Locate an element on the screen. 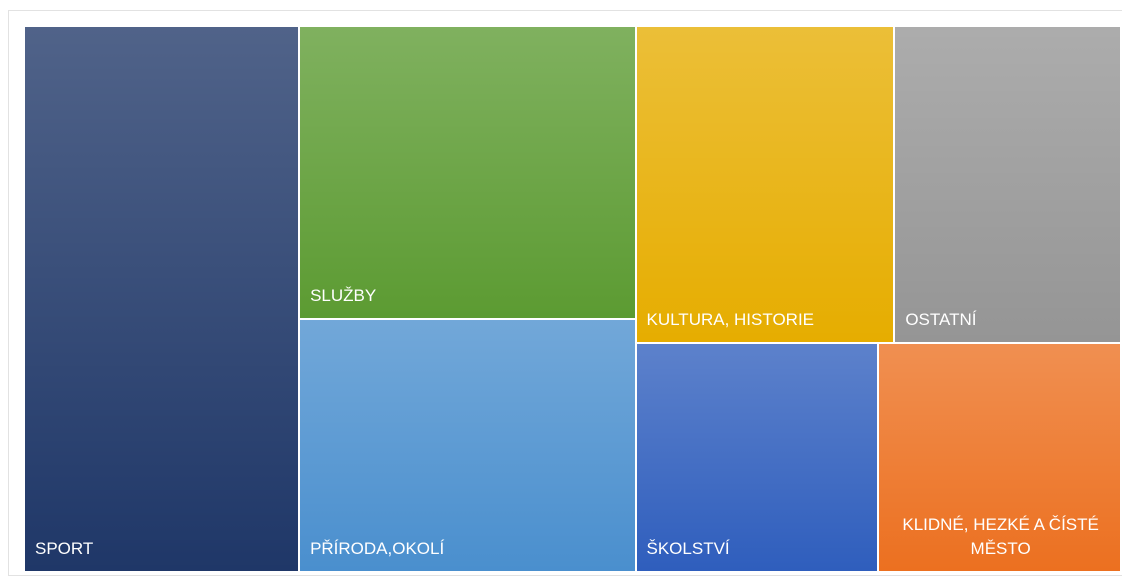 The height and width of the screenshot is (579, 1122). tile-label: SLUŽBY is located at coordinates (343, 296).